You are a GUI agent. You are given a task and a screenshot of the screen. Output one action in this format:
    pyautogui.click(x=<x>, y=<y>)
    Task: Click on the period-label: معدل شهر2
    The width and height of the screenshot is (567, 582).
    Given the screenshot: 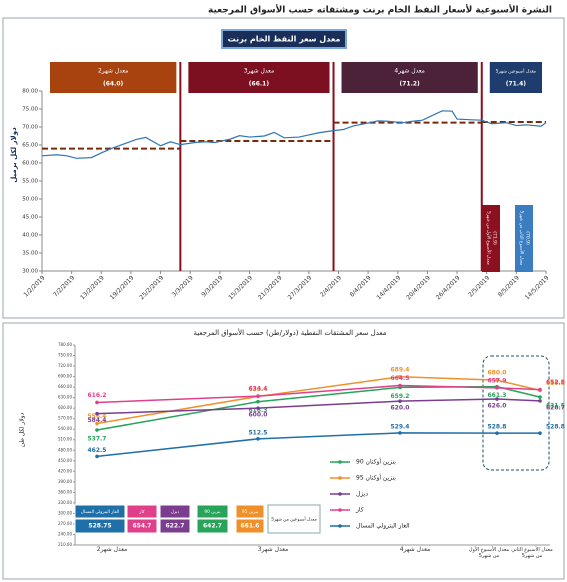 What is the action you would take?
    pyautogui.click(x=113, y=71)
    